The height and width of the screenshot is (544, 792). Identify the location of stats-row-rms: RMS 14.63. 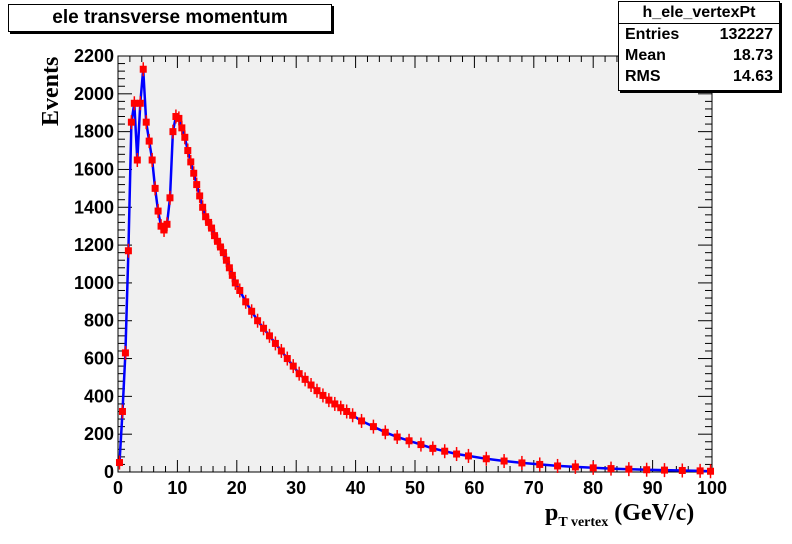
(699, 76).